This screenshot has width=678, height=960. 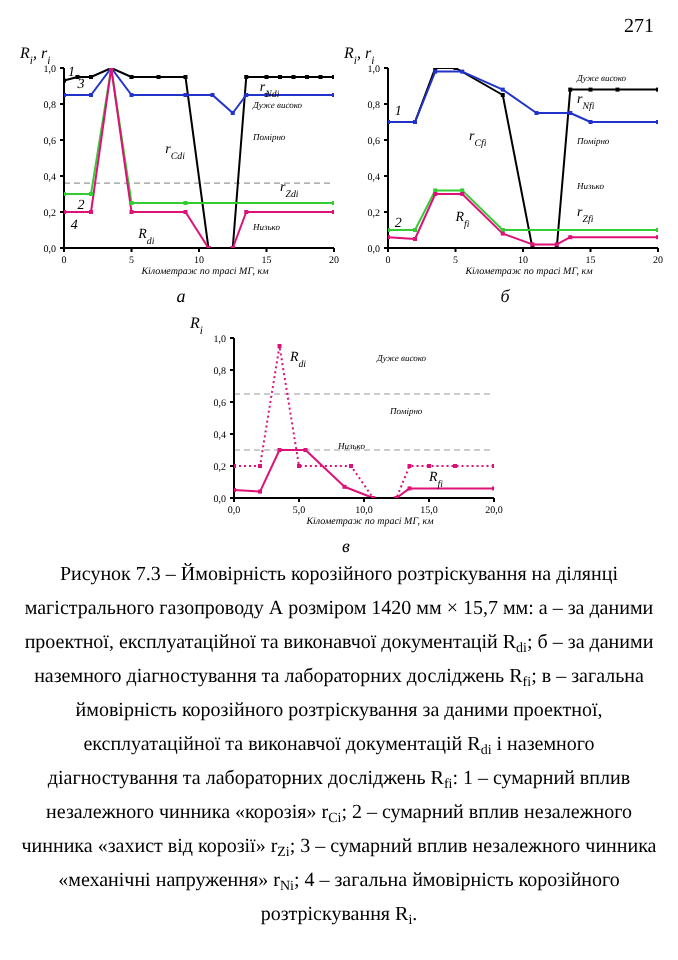 What do you see at coordinates (505, 296) in the screenshot?
I see `text: б` at bounding box center [505, 296].